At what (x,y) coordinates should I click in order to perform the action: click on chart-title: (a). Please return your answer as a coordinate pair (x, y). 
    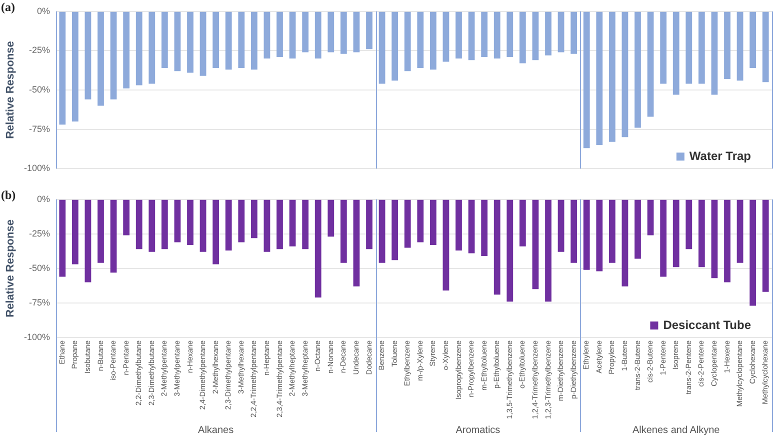
    Looking at the image, I should click on (8, 7).